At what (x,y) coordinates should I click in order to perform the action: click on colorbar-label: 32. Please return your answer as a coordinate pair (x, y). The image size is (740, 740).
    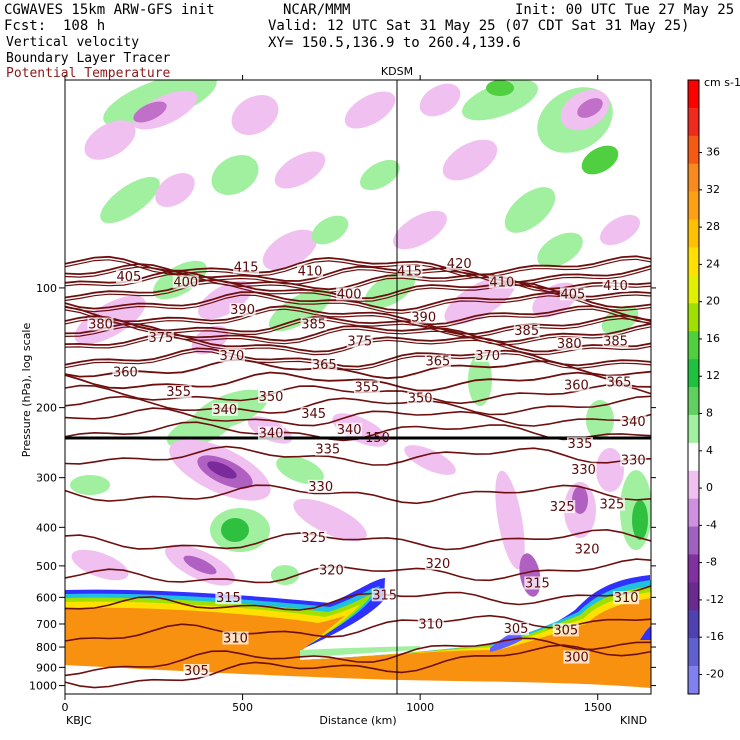
    Looking at the image, I should click on (713, 189).